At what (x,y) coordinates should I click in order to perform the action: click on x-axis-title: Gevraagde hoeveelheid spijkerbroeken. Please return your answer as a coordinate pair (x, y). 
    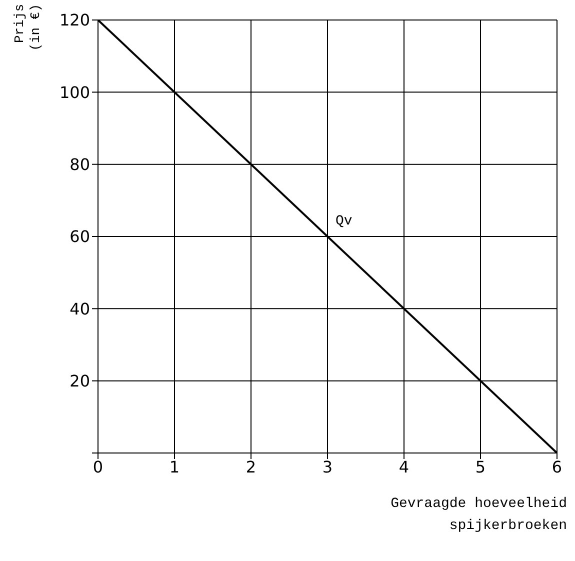
    Looking at the image, I should click on (478, 515).